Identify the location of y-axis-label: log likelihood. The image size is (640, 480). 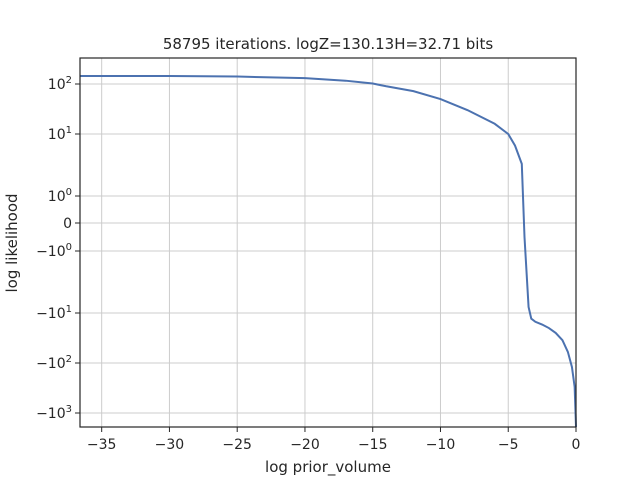
(12, 242).